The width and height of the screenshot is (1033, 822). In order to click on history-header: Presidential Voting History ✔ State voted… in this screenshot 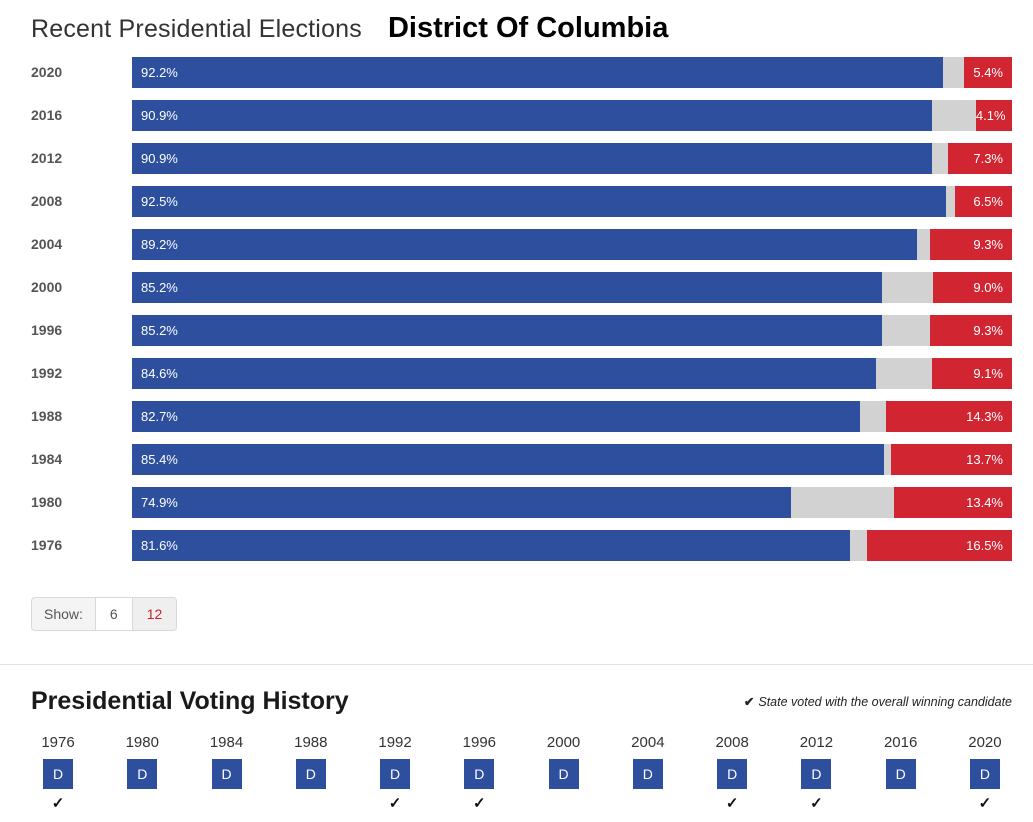, I will do `click(521, 701)`.